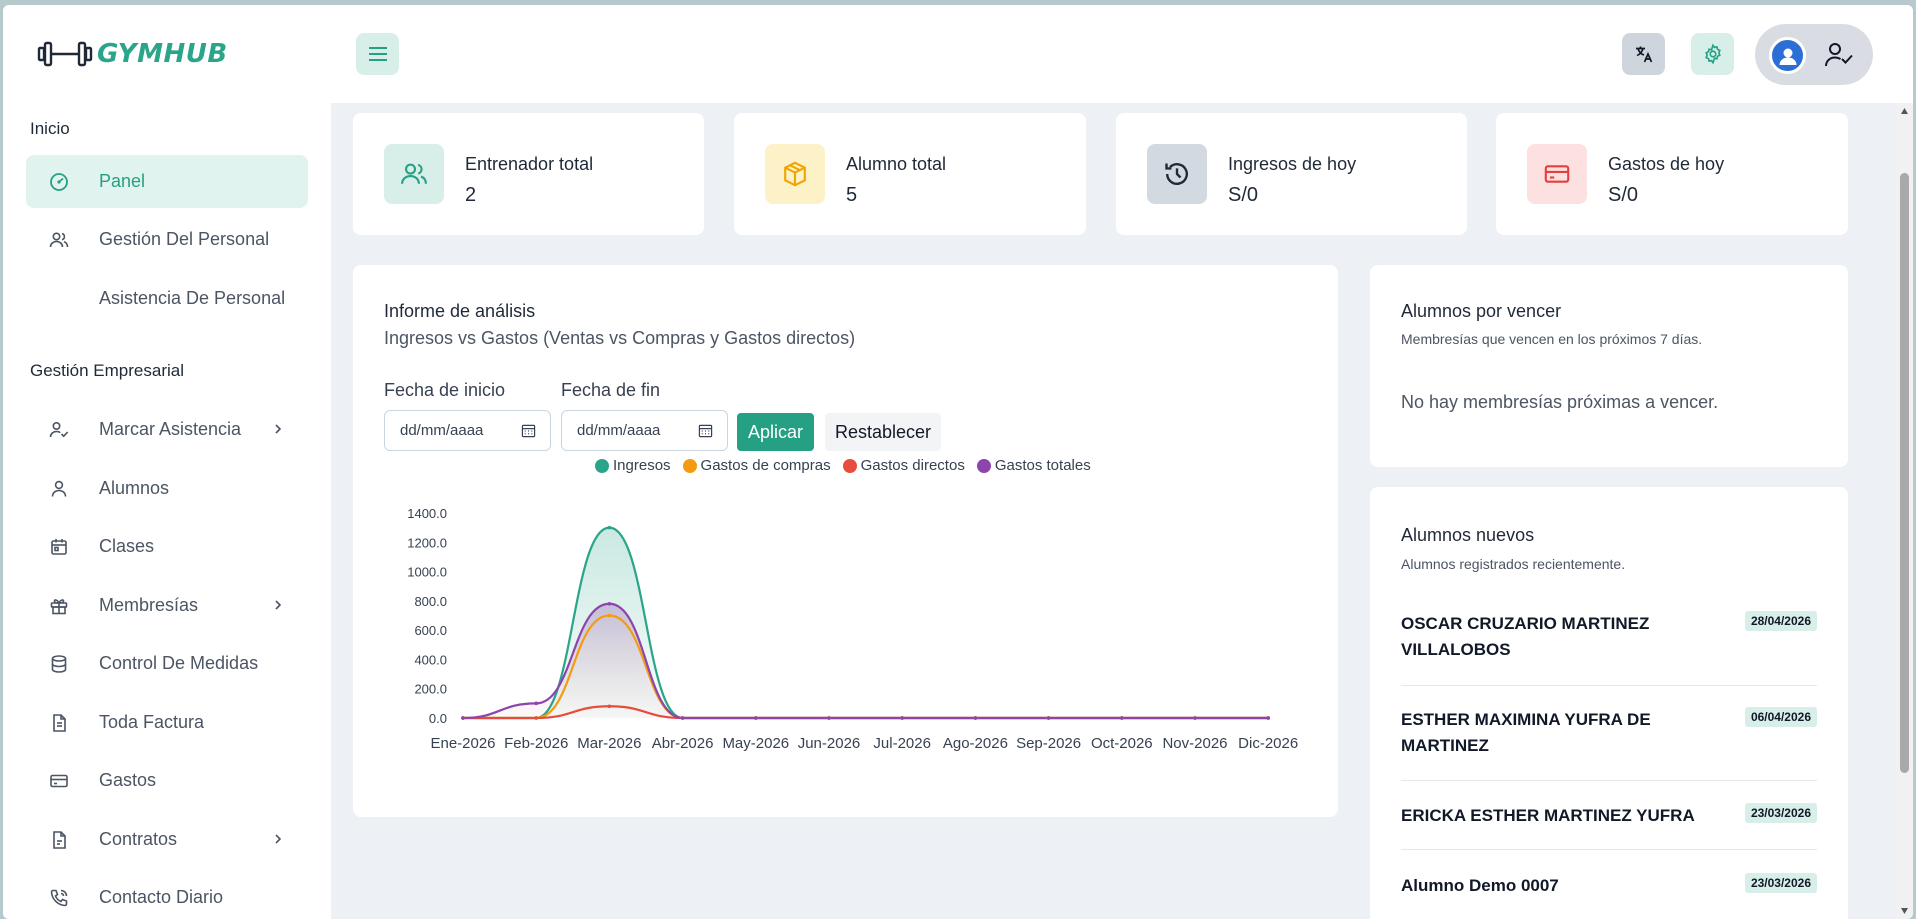 This screenshot has height=919, width=1916. I want to click on y-tick-label: 400.0, so click(430, 659).